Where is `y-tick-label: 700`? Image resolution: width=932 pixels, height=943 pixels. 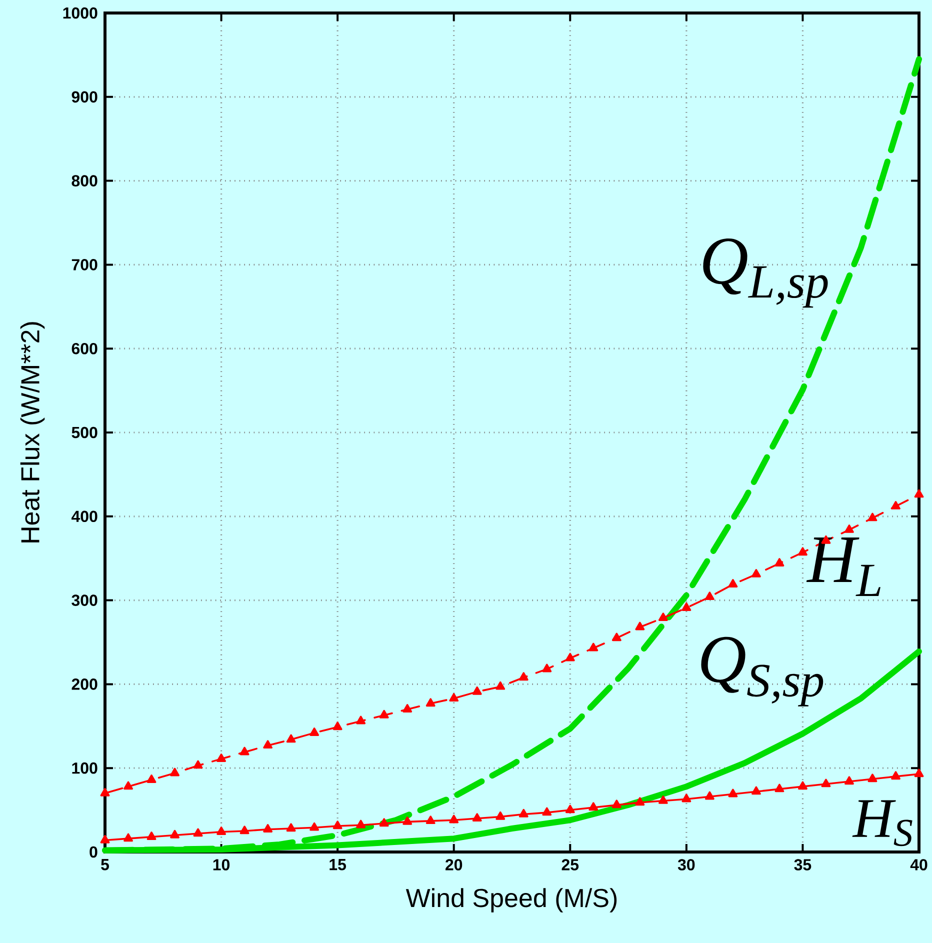 y-tick-label: 700 is located at coordinates (85, 264).